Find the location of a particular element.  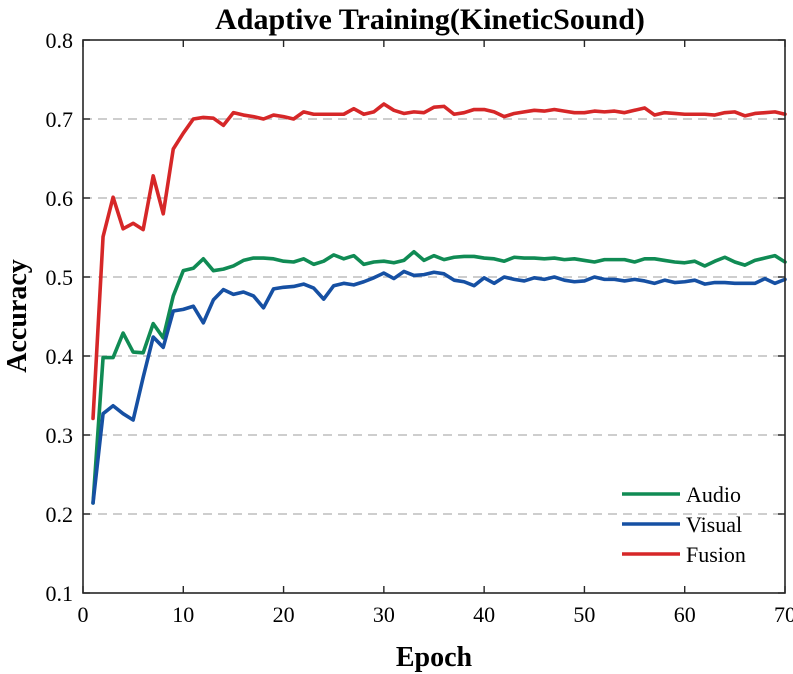

chart-title: Adaptive Training(KineticSound) is located at coordinates (430, 19).